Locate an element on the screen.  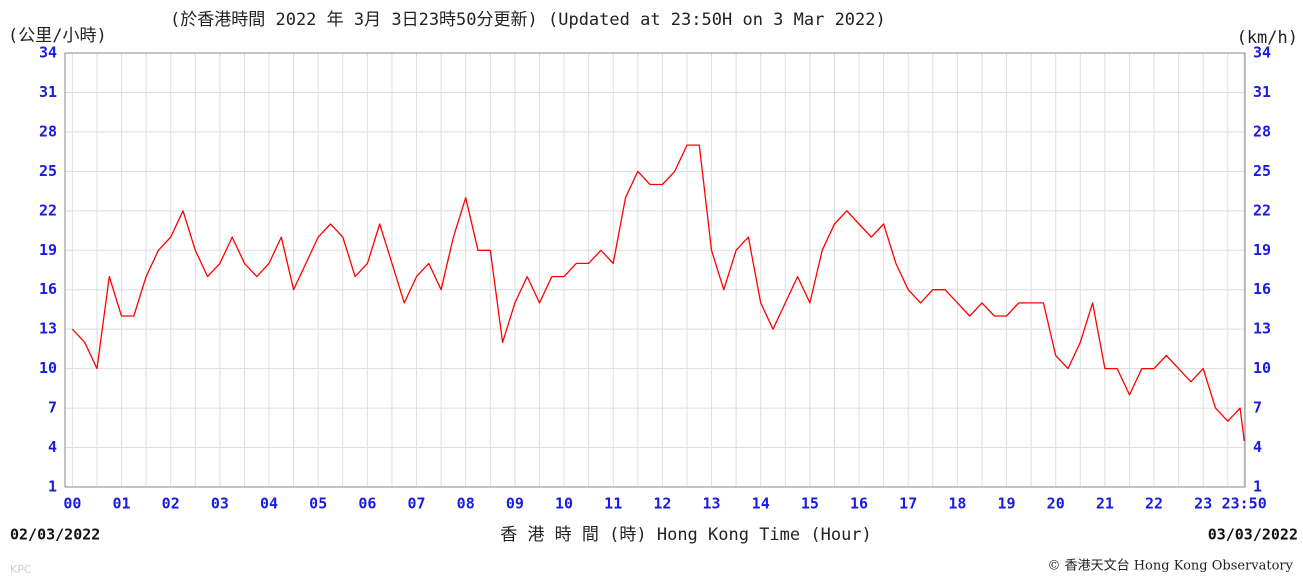
x-tick-label: 19 is located at coordinates (1007, 504).